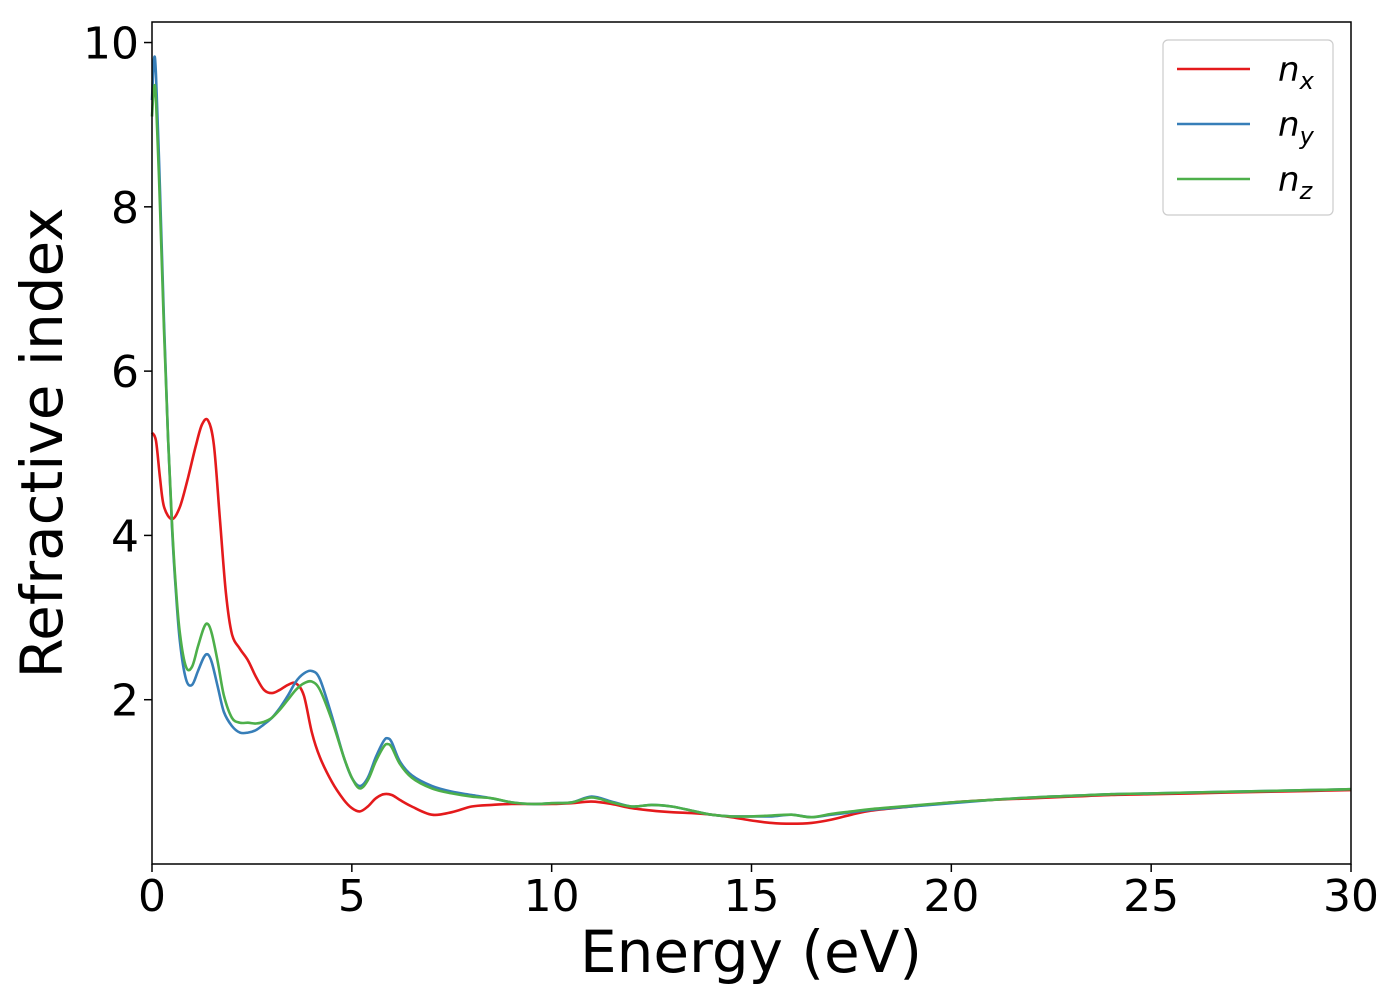 This screenshot has width=1400, height=1000. Describe the element at coordinates (111, 44) in the screenshot. I see `y-tick-label: 10` at that location.